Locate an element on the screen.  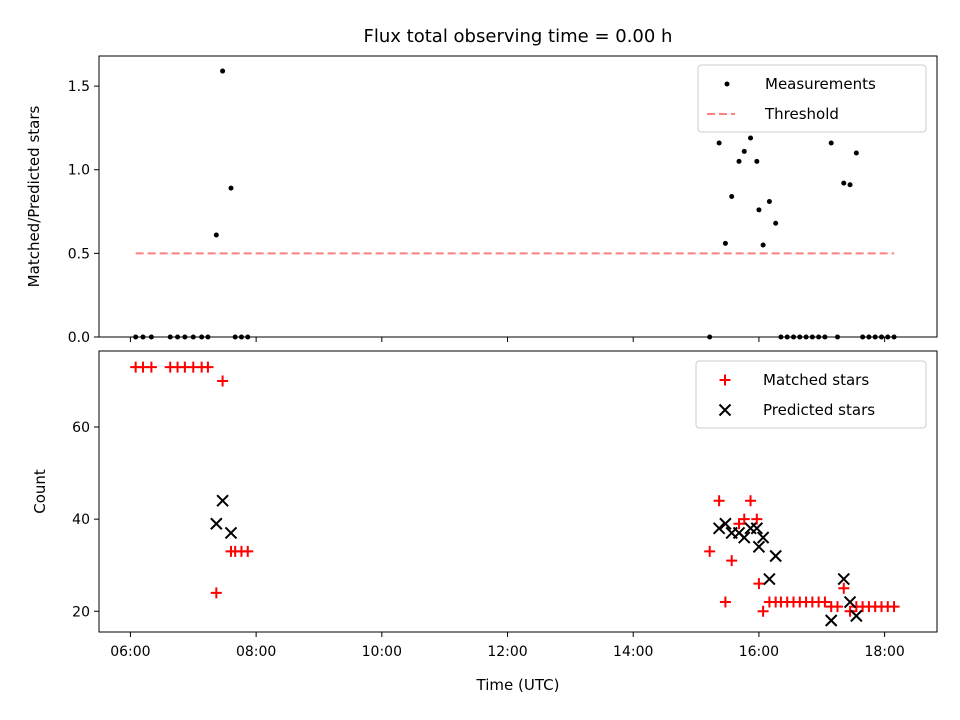
x-tick-label: 18:00 is located at coordinates (884, 652).